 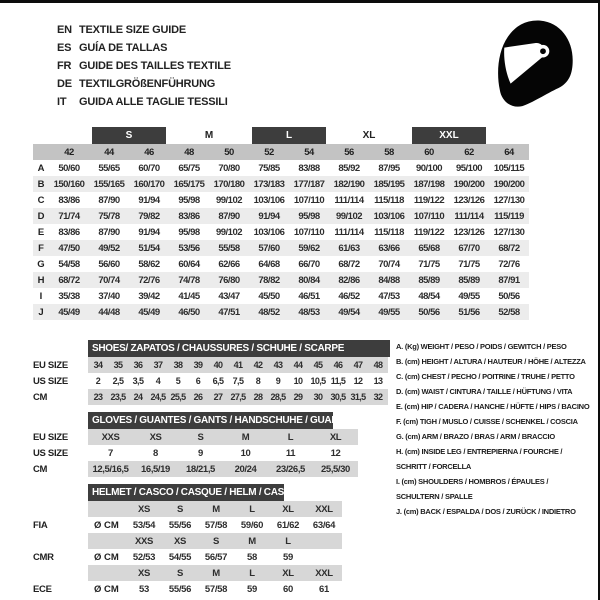 I want to click on helmet-value: 54/55, so click(x=180, y=557).